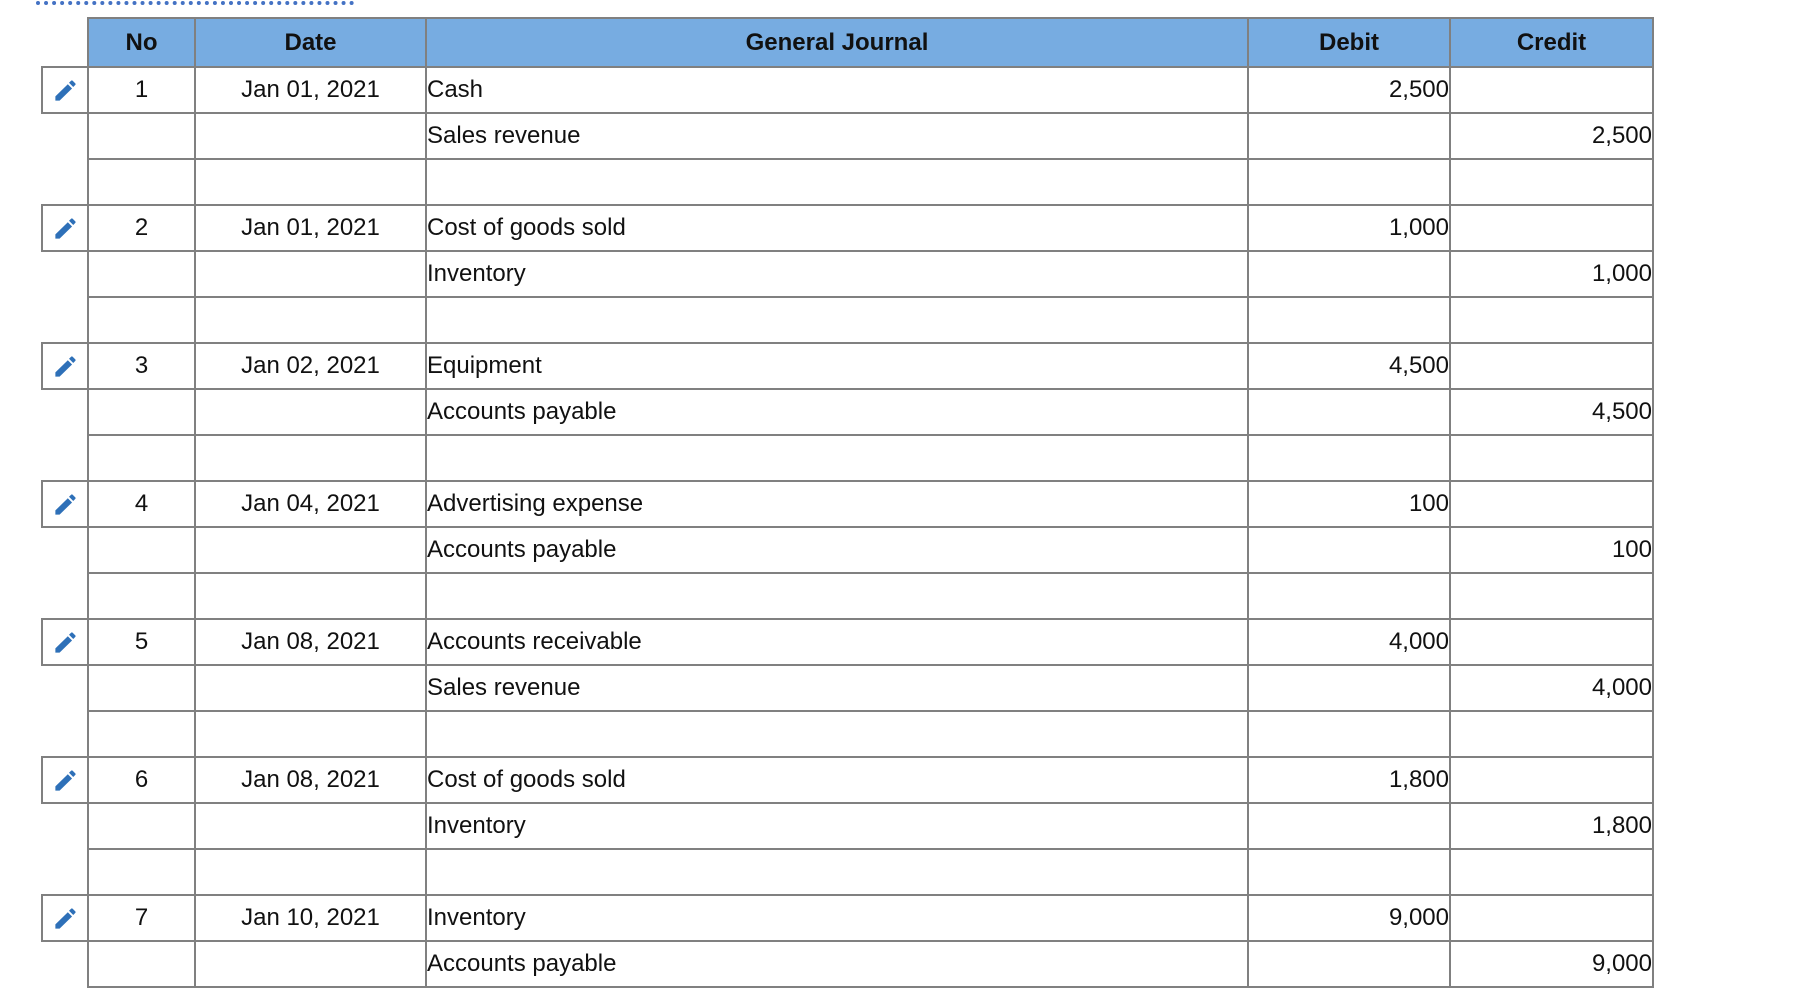 The height and width of the screenshot is (989, 1795). I want to click on table-header: No Date General Journal Debit Credit, so click(870, 42).